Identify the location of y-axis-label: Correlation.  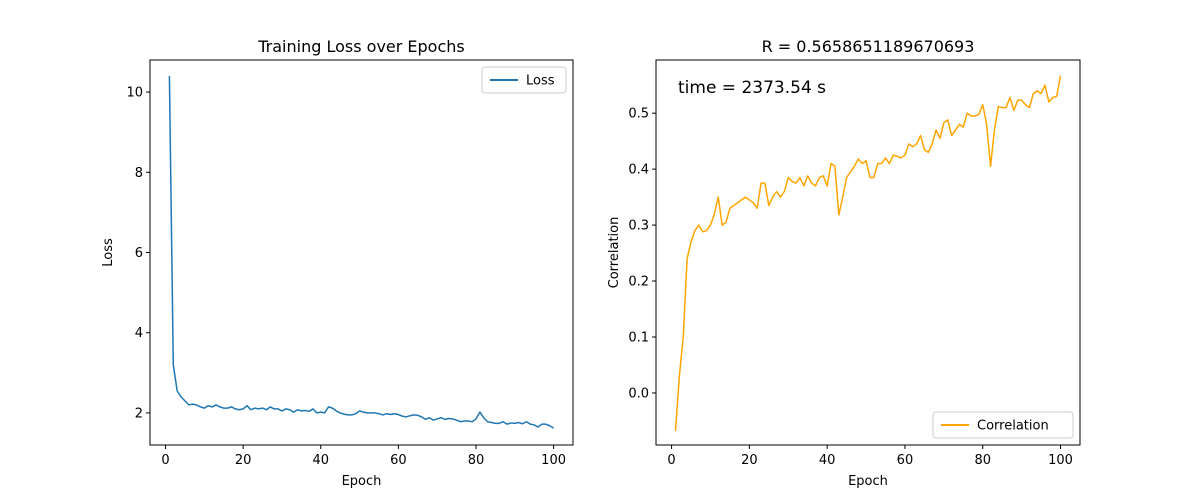
(614, 253).